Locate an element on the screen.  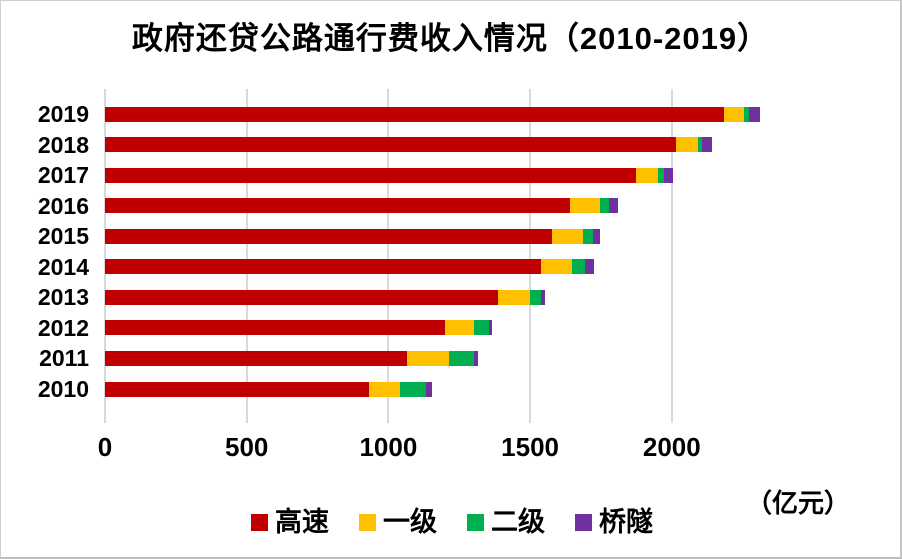
bar-row-2019 is located at coordinates (432, 114).